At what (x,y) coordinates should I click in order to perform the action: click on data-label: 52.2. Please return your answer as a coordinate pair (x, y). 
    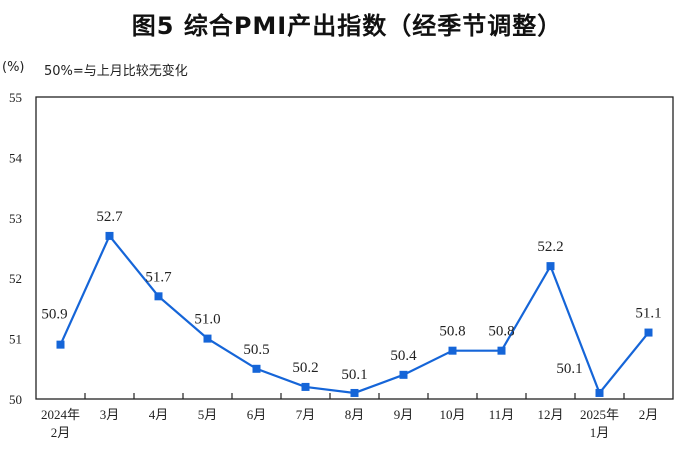
    Looking at the image, I should click on (550, 247).